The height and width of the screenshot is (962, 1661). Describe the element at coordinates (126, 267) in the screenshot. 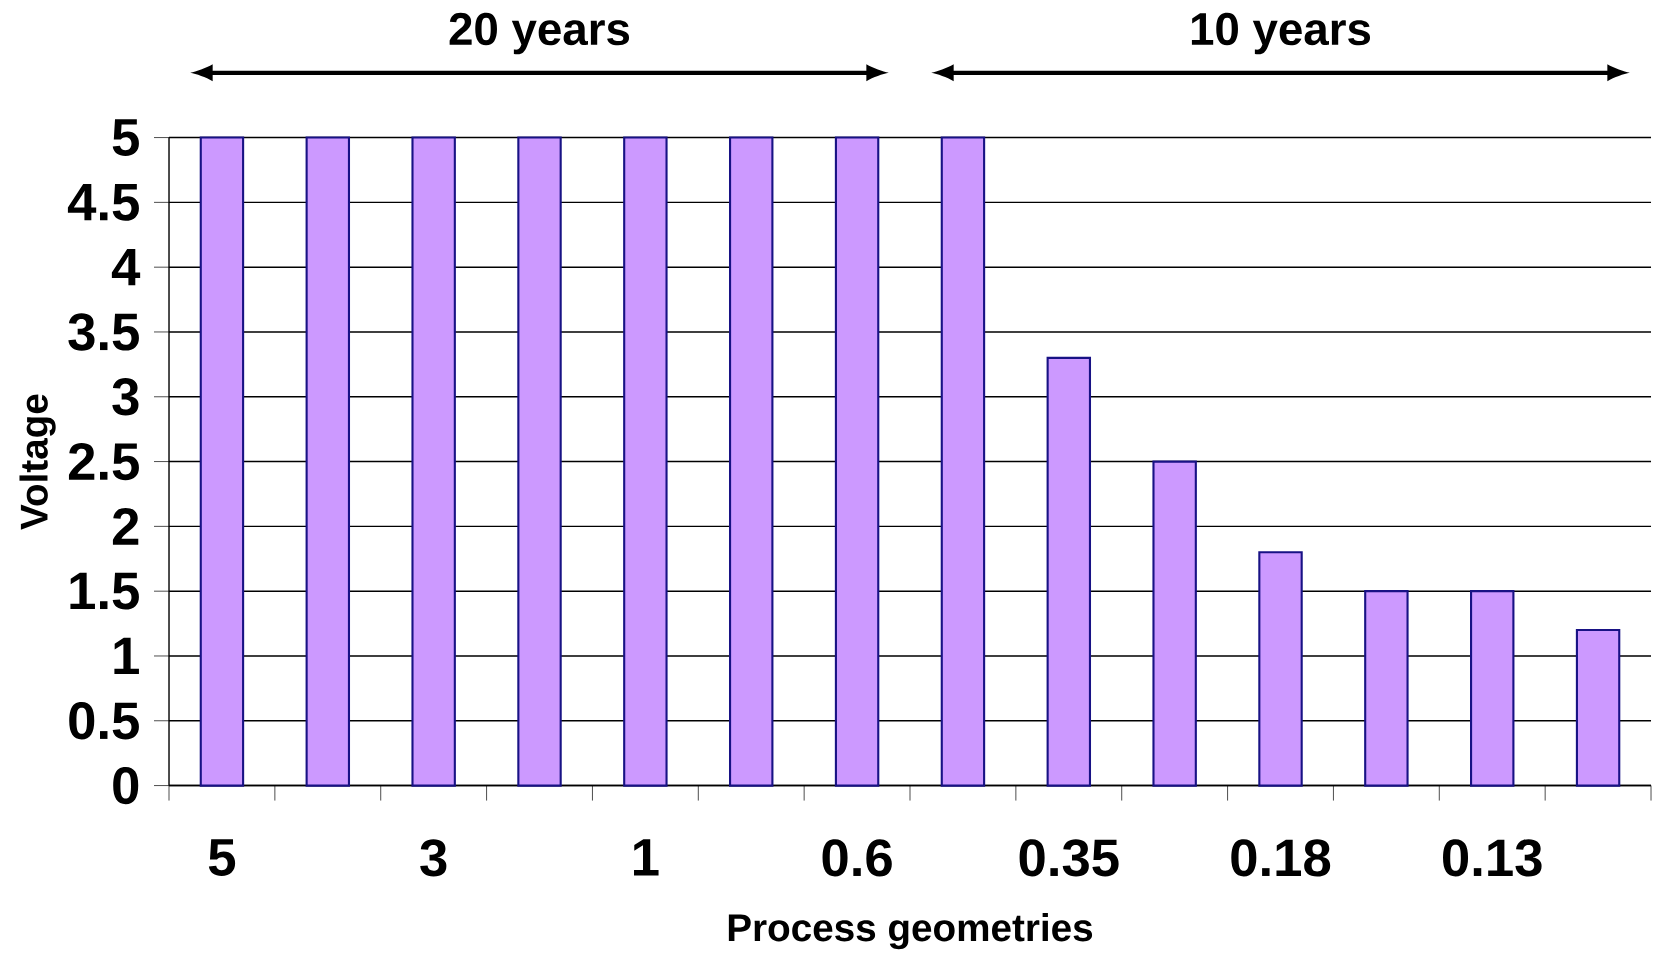

I see `y-tick-label: 4` at that location.